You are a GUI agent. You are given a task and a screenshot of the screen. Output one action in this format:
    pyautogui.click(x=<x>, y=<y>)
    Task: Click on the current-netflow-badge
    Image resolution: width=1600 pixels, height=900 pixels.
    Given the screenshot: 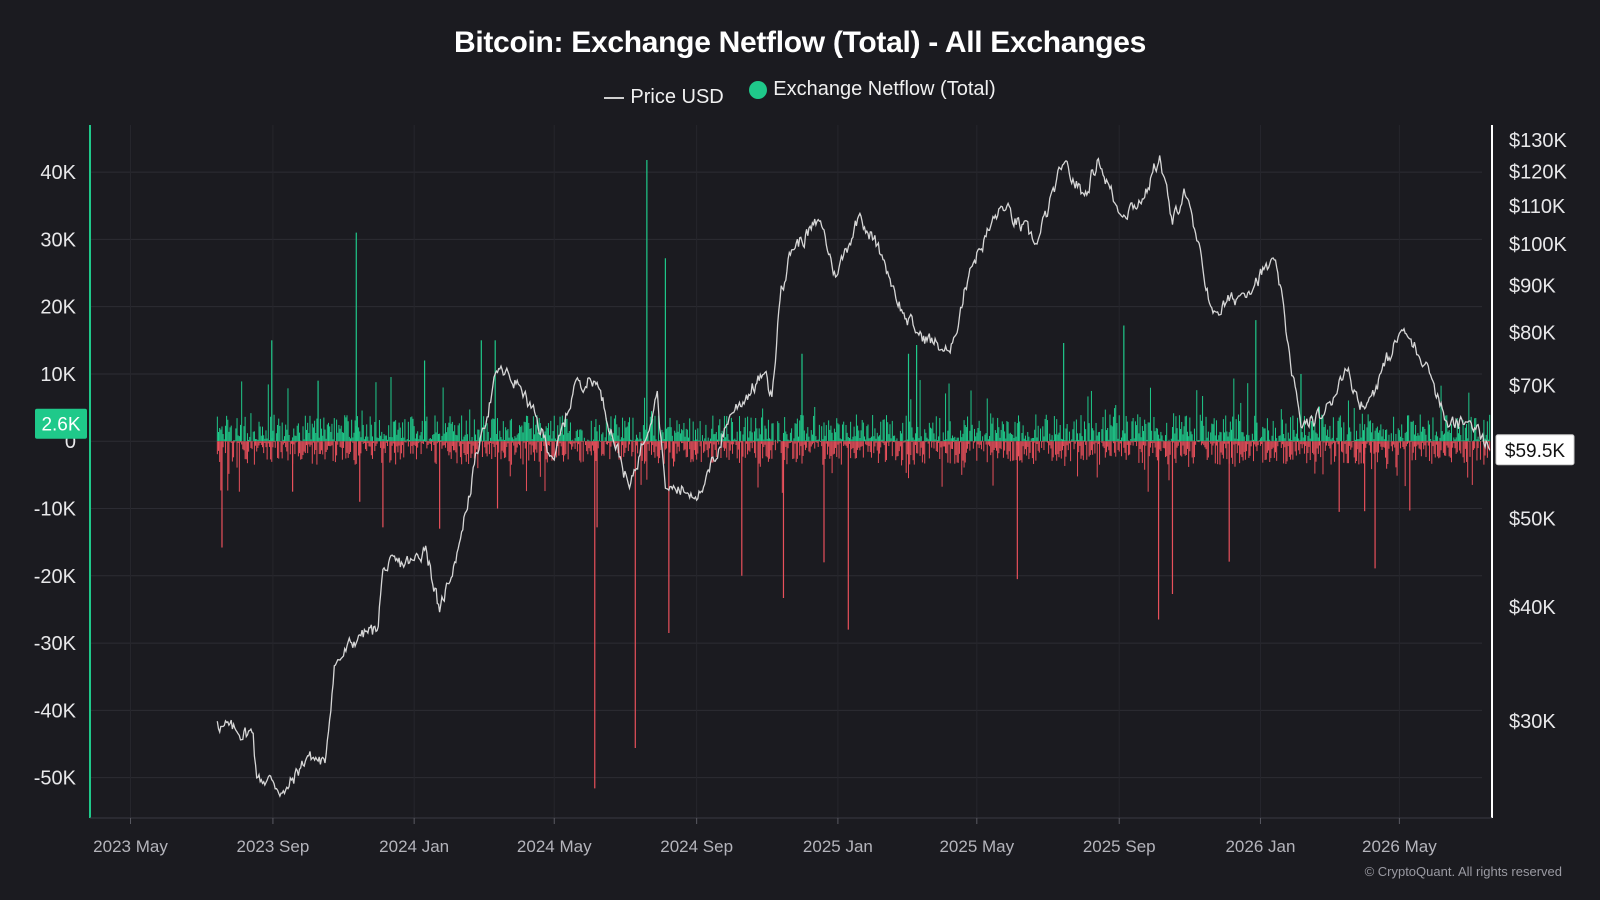 What is the action you would take?
    pyautogui.click(x=61, y=423)
    